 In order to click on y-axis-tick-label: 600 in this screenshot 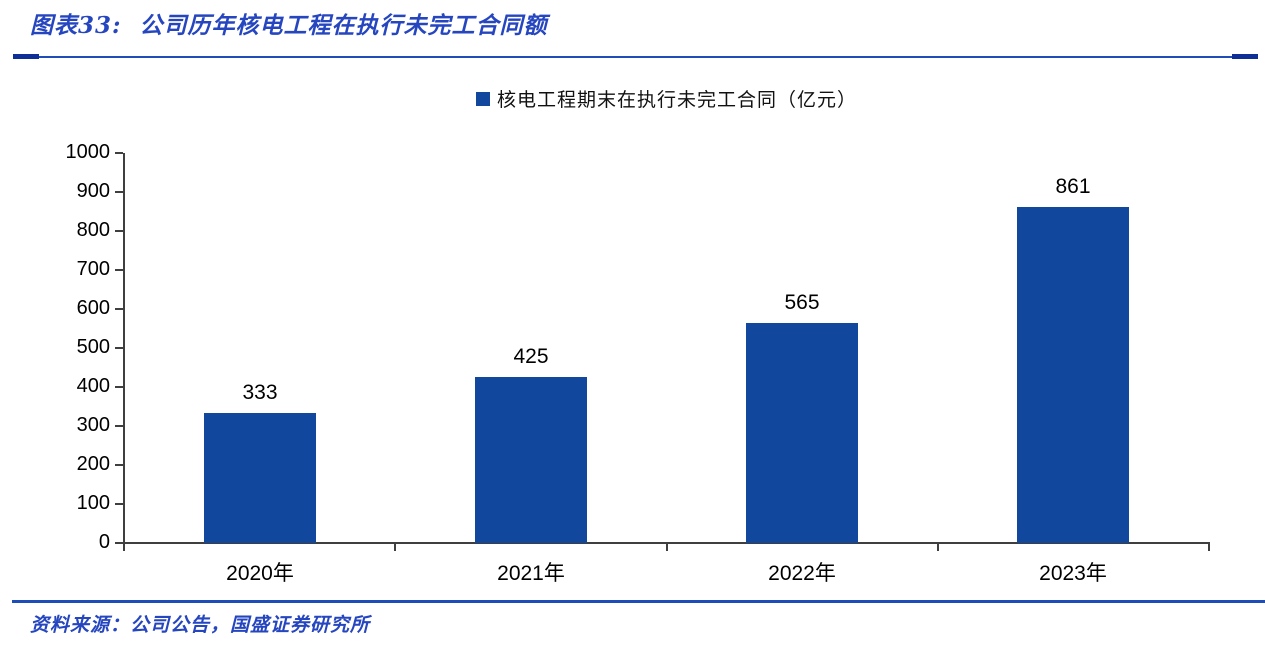, I will do `click(93, 308)`.